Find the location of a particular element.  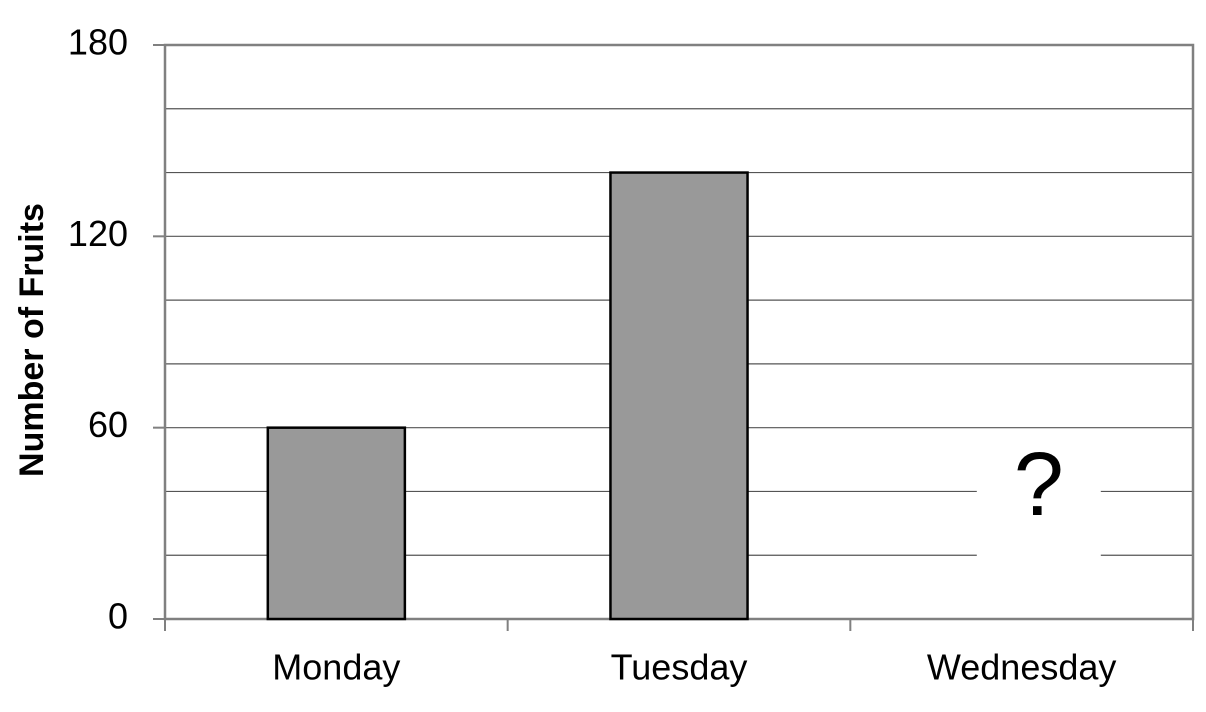

annotation-background is located at coordinates (1038, 494).